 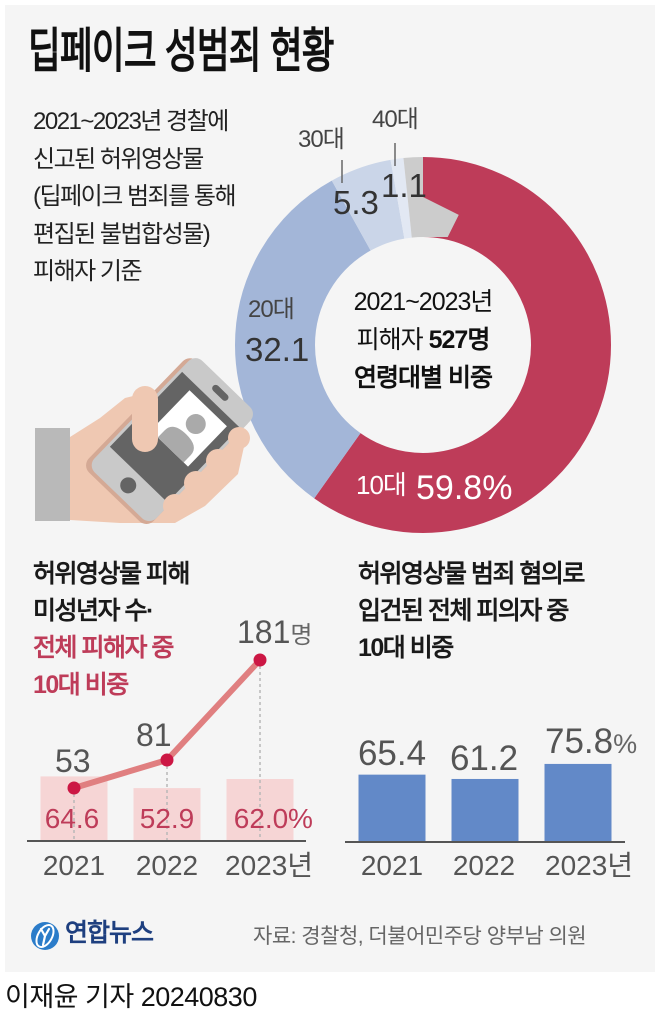 I want to click on right-chart-title: 허위영상물 범죄 혐의로 입건된 전체 피의자 중 10대 비중, so click(x=471, y=611).